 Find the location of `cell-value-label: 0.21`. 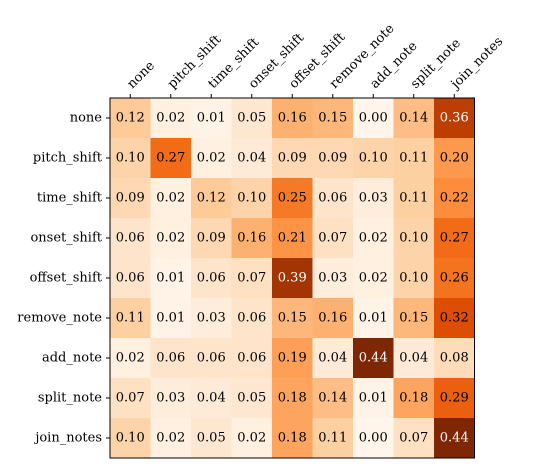

cell-value-label: 0.21 is located at coordinates (292, 238).